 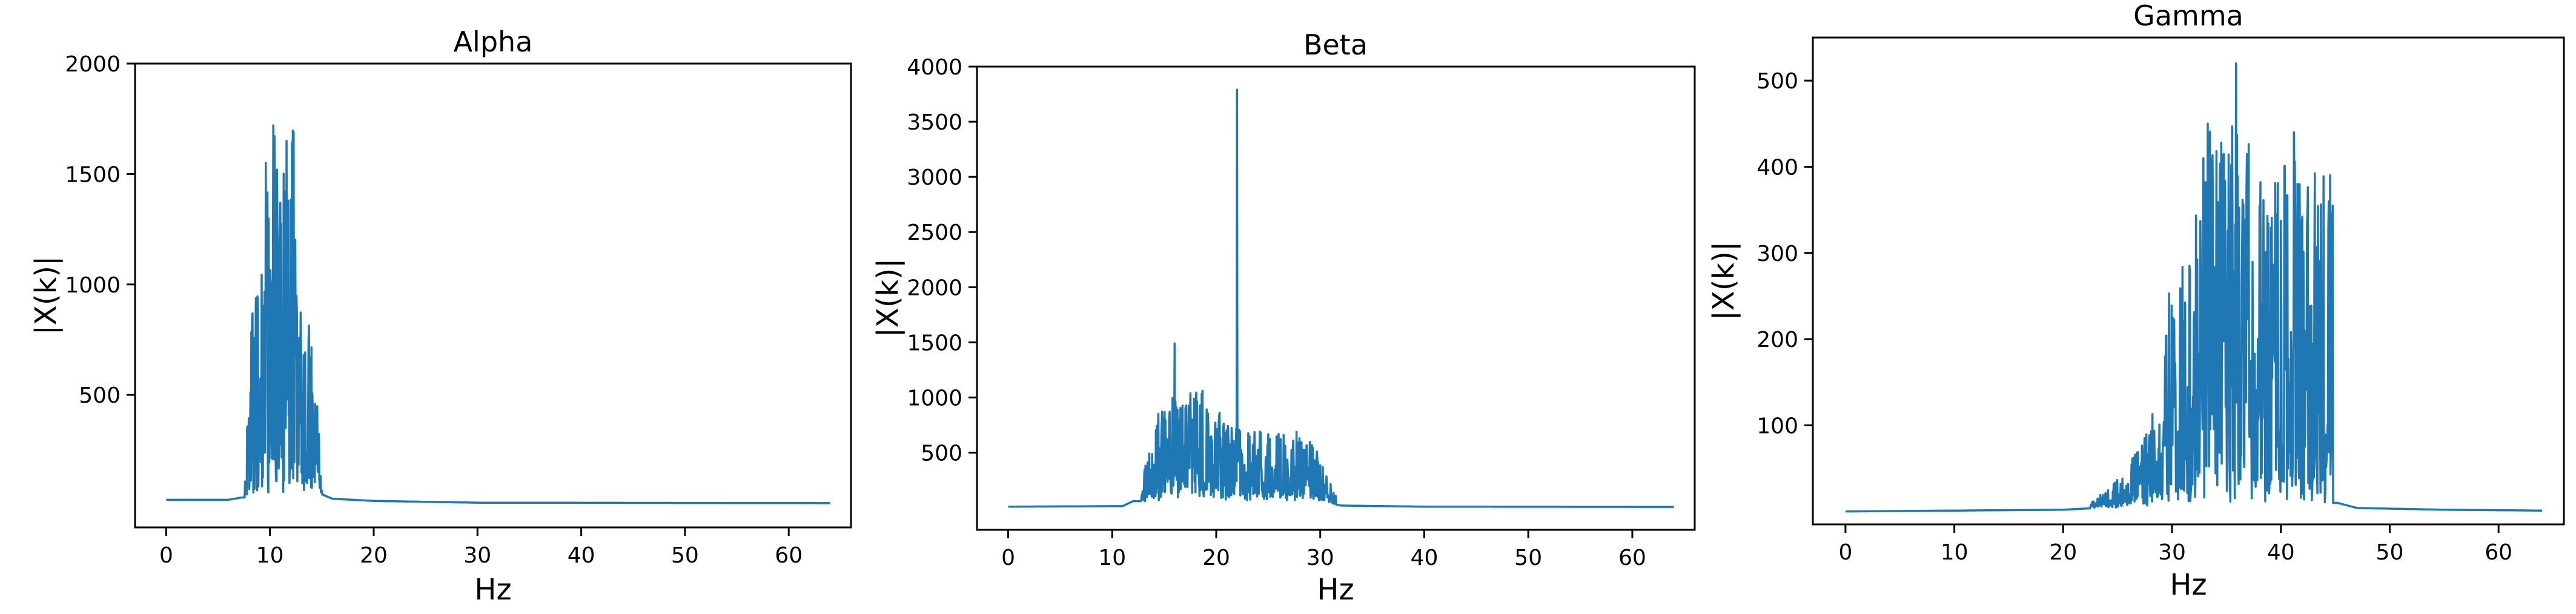 I want to click on alpha-y-tick-label: 1000, so click(x=93, y=285).